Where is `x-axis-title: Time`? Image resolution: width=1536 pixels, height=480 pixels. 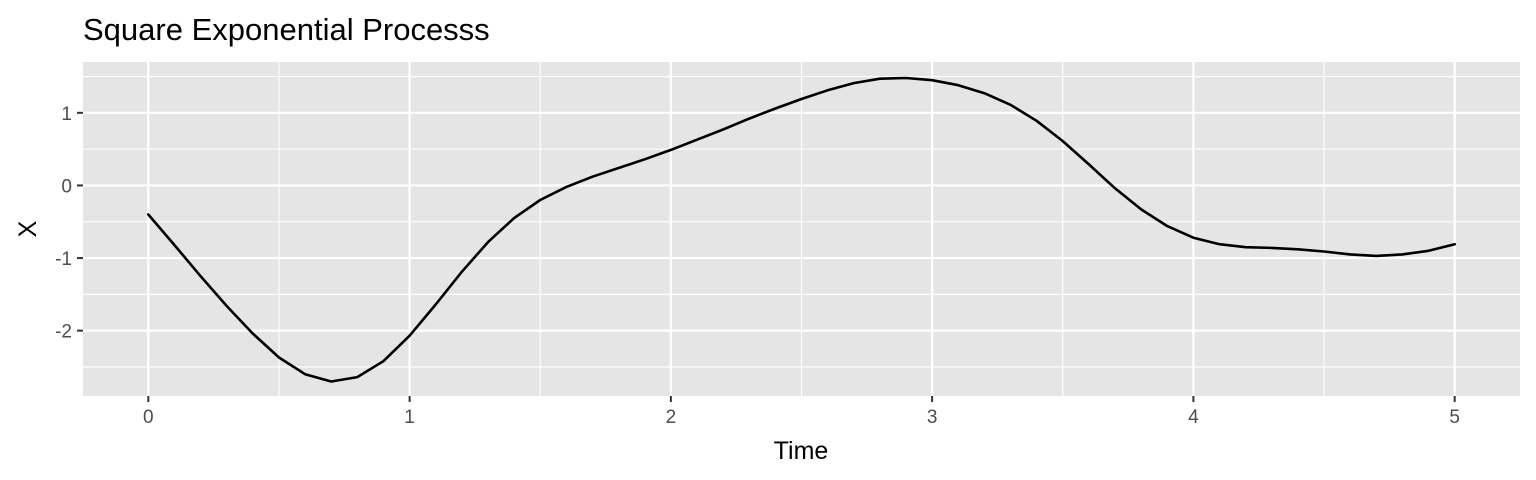 x-axis-title: Time is located at coordinates (801, 451).